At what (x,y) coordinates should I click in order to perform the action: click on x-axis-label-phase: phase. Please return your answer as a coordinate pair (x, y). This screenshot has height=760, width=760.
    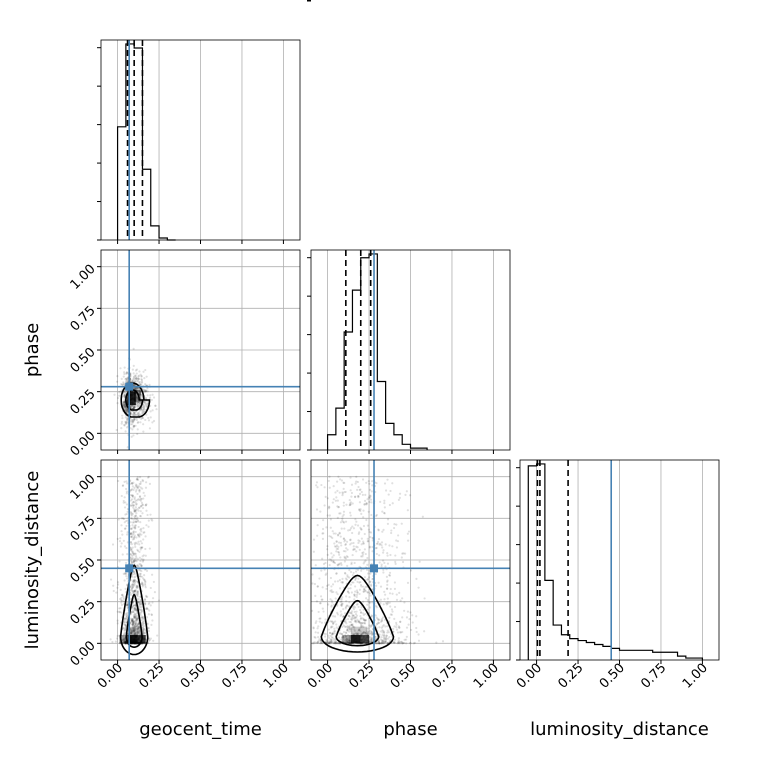
    Looking at the image, I should click on (410, 729).